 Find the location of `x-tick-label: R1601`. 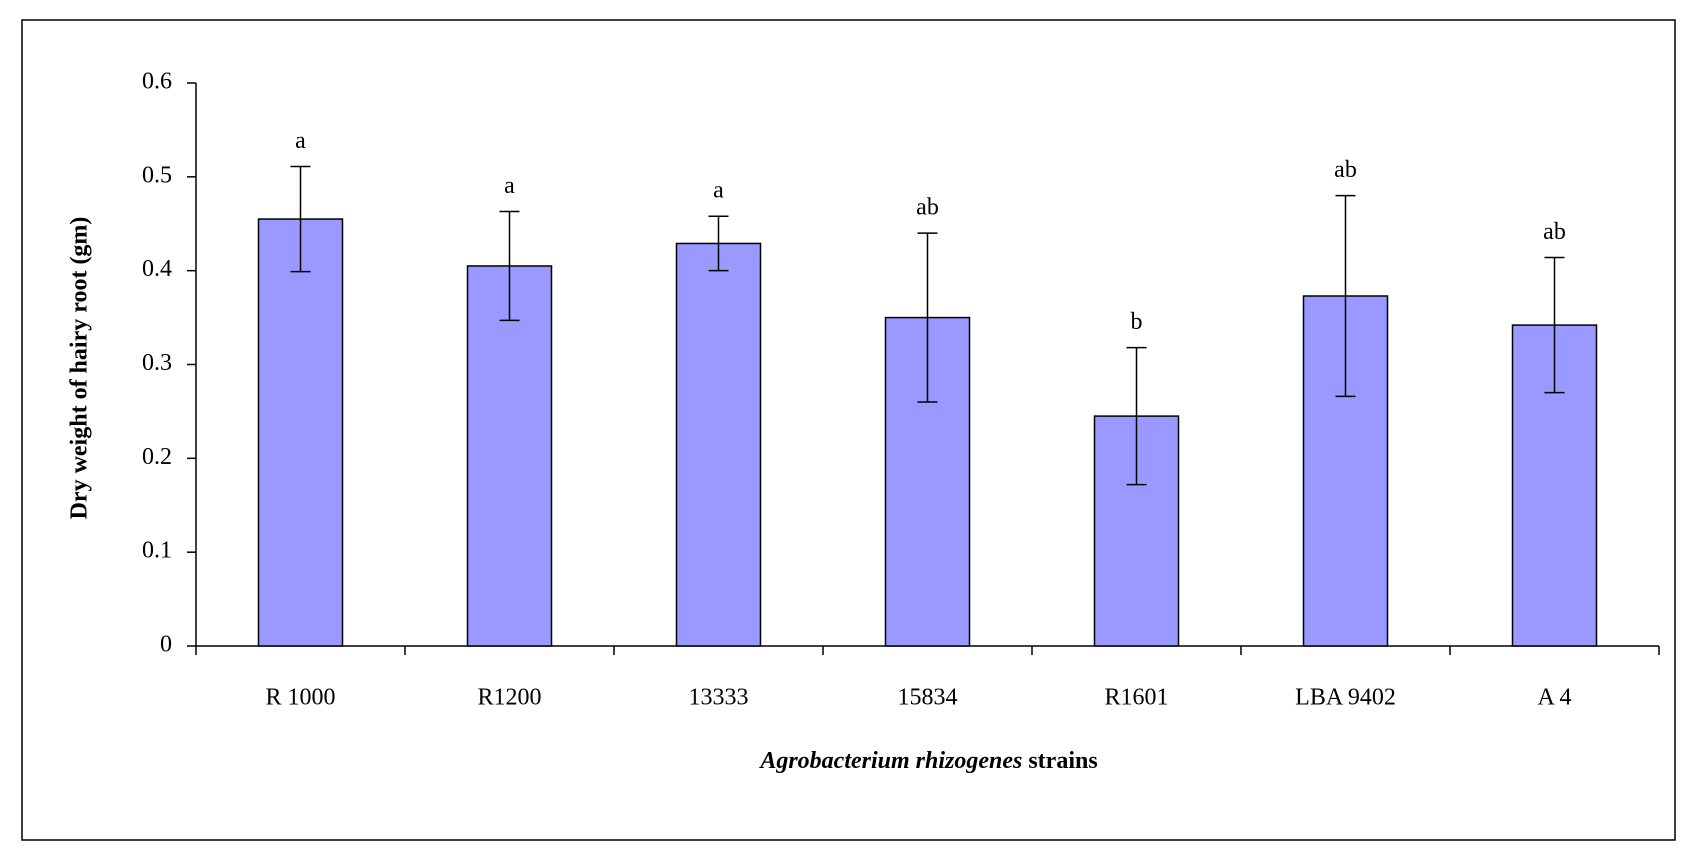

x-tick-label: R1601 is located at coordinates (1136, 698).